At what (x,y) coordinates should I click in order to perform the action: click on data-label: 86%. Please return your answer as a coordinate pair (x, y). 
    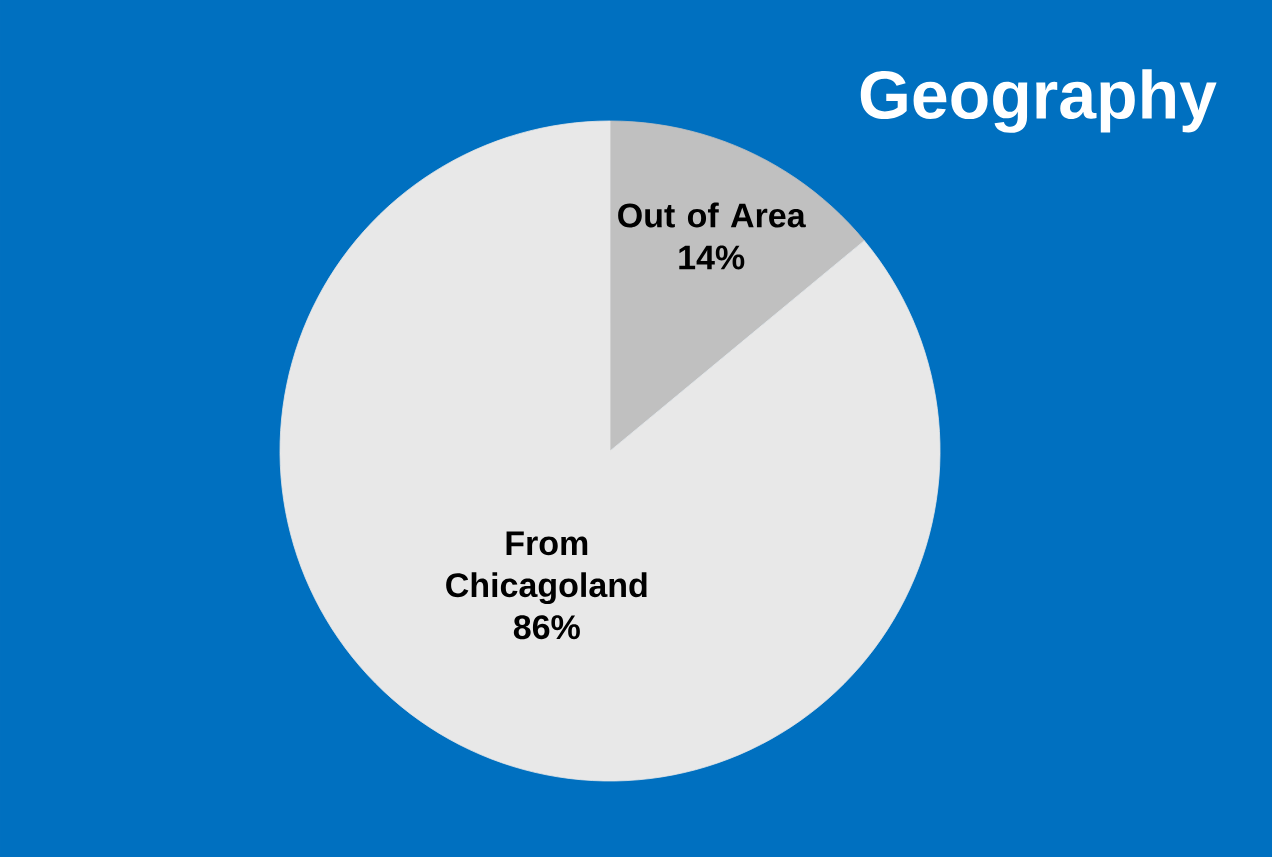
    Looking at the image, I should click on (546, 627).